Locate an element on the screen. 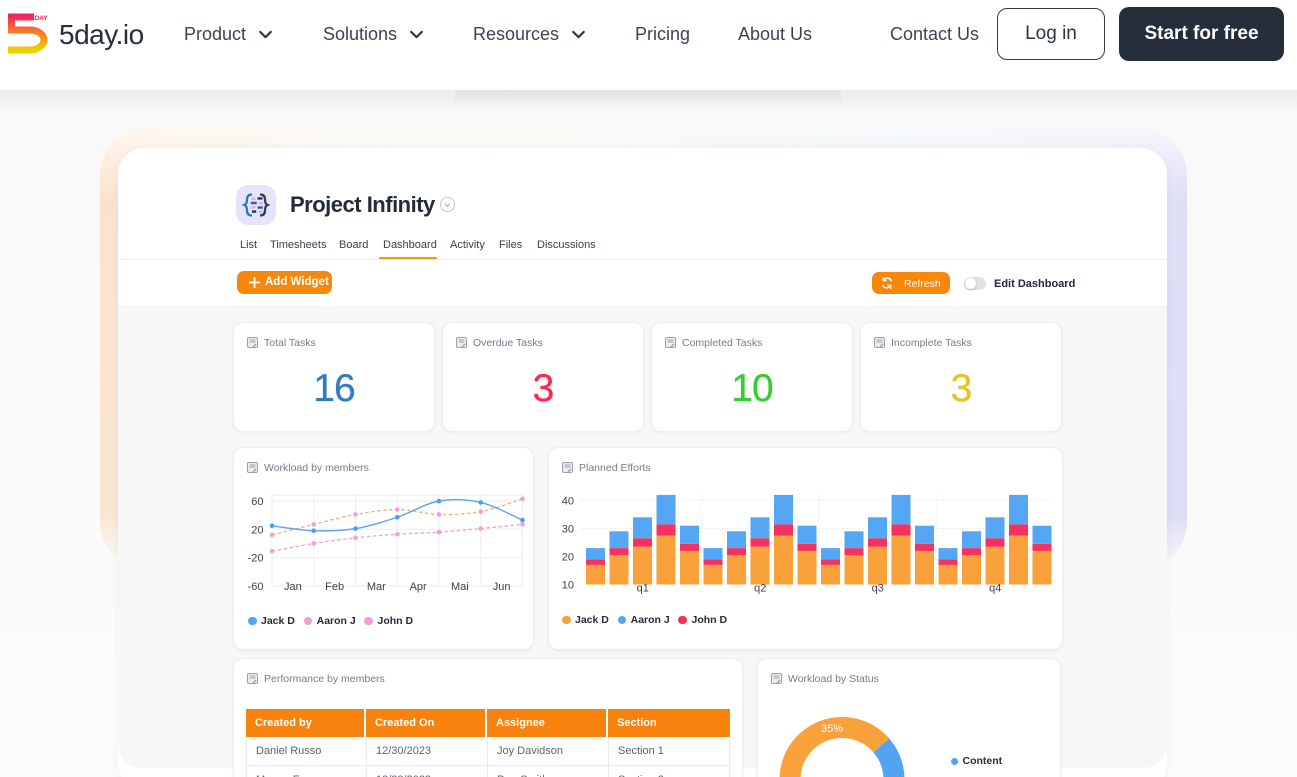  svg-text: q3 is located at coordinates (878, 589).